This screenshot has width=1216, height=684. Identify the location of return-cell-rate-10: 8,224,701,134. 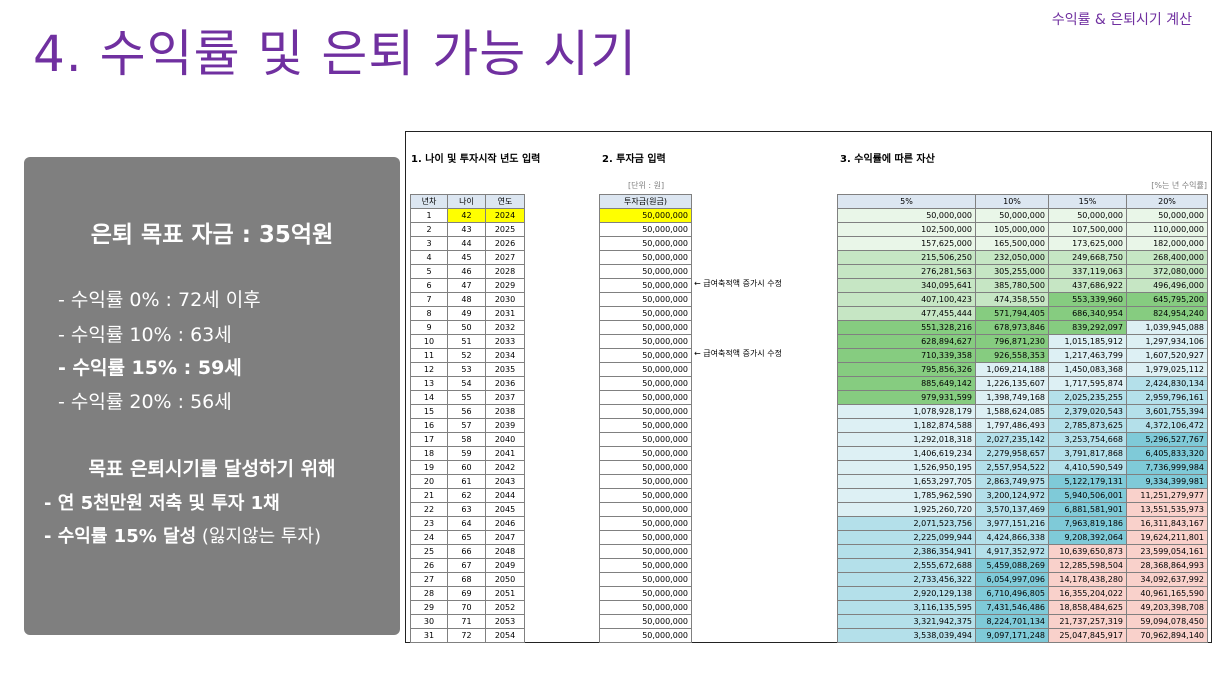
(1012, 621).